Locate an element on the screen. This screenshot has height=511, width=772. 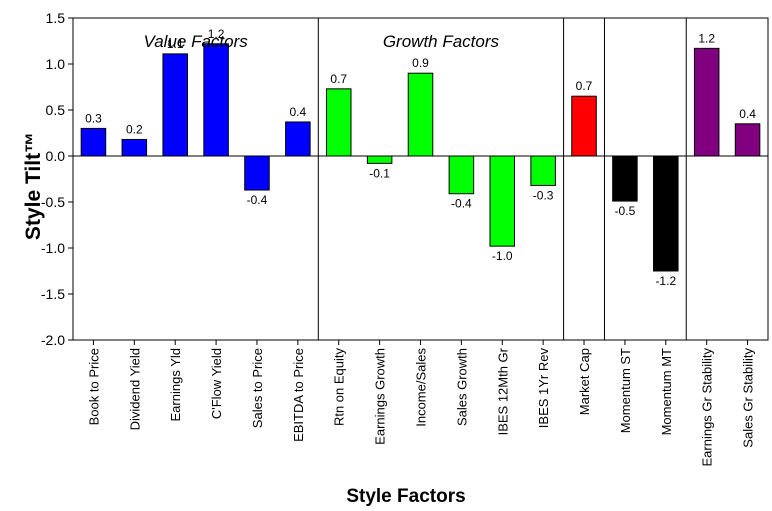
y-tick-label: -1.0 is located at coordinates (53, 248).